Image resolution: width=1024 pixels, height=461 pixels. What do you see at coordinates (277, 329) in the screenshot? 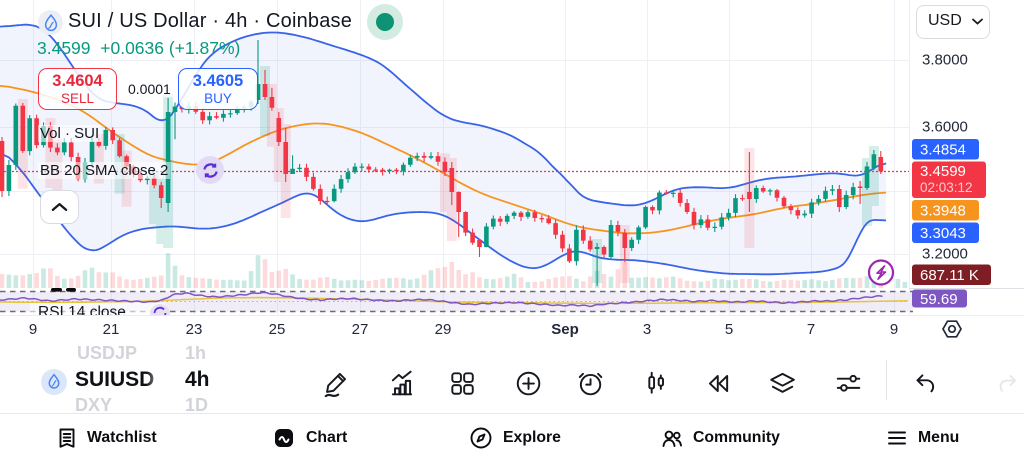
I see `svg-text: 25` at bounding box center [277, 329].